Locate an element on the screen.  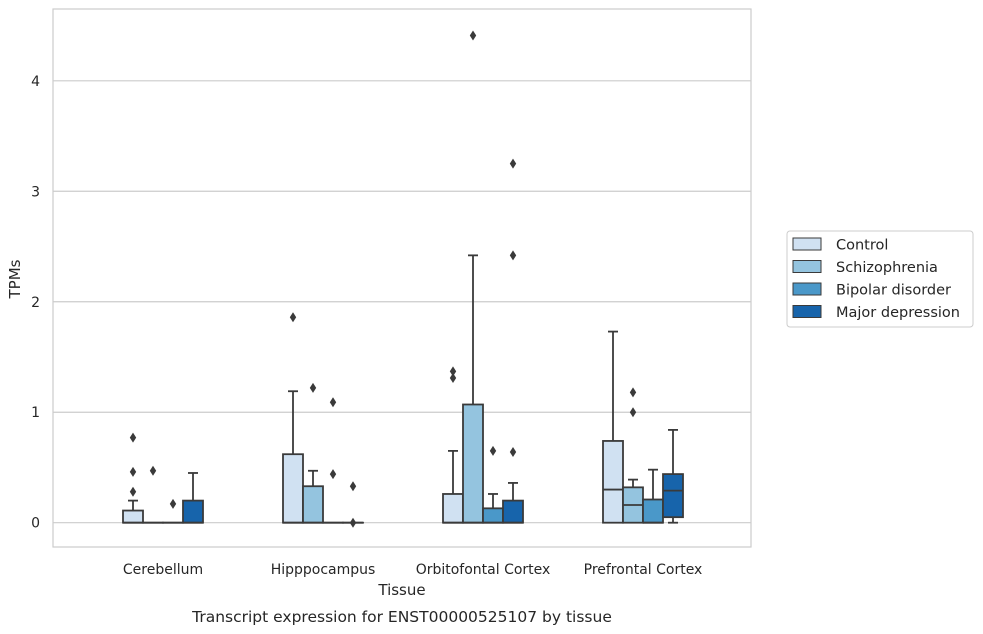
y-axis-label: TPMs is located at coordinates (15, 279).